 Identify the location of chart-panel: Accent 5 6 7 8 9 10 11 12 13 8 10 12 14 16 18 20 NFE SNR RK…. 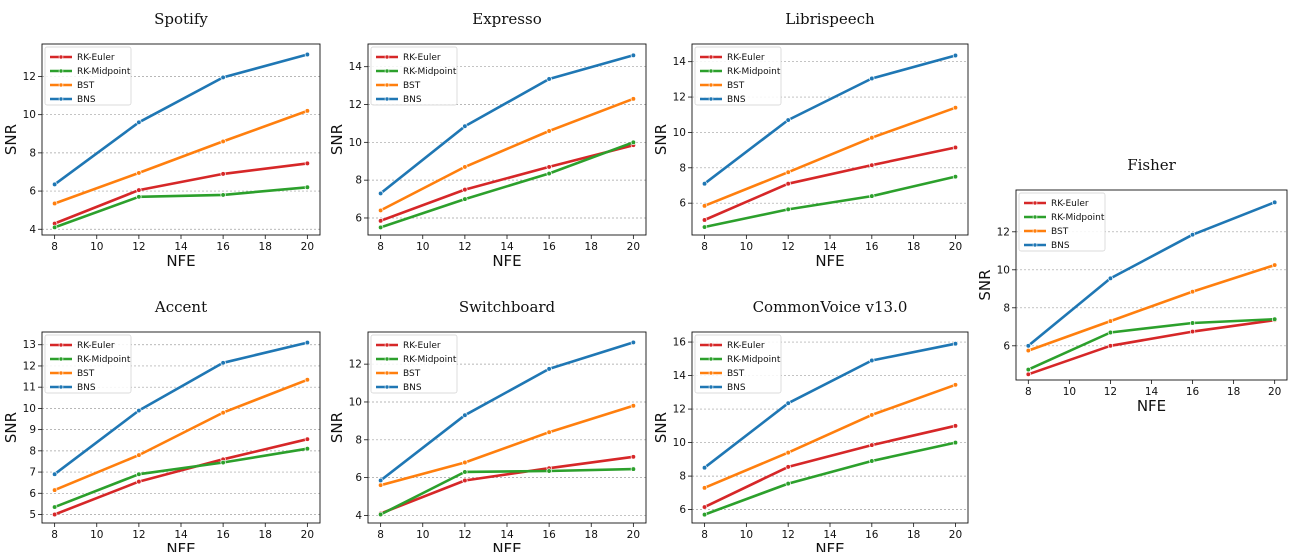
(161, 425).